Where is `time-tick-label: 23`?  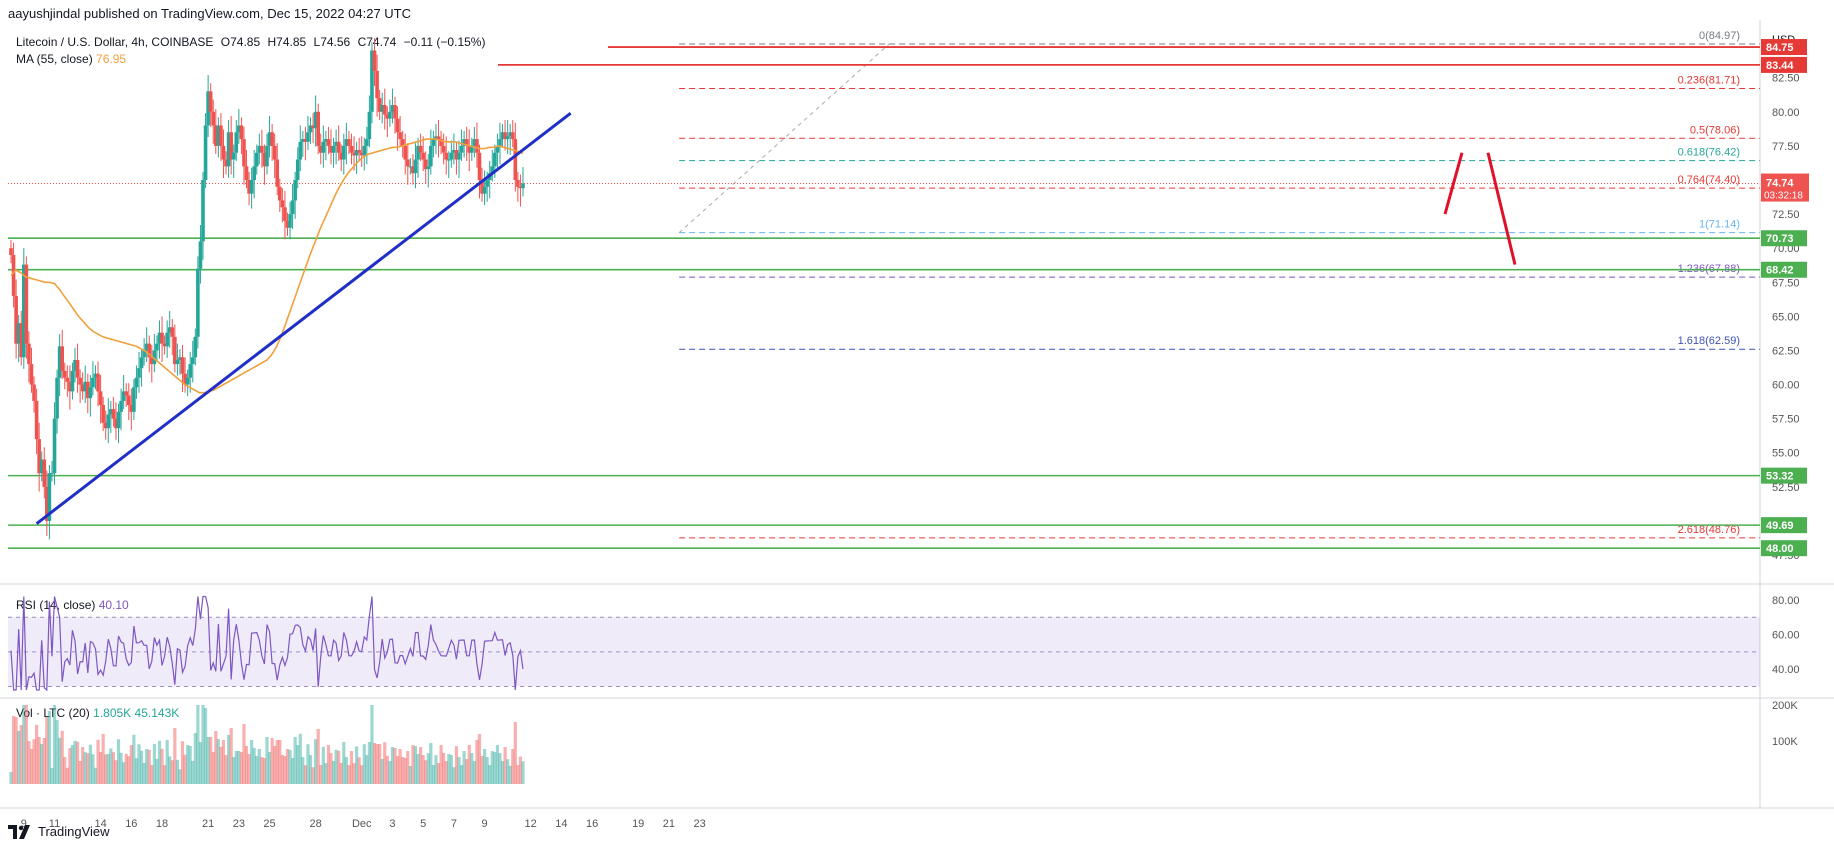 time-tick-label: 23 is located at coordinates (700, 824).